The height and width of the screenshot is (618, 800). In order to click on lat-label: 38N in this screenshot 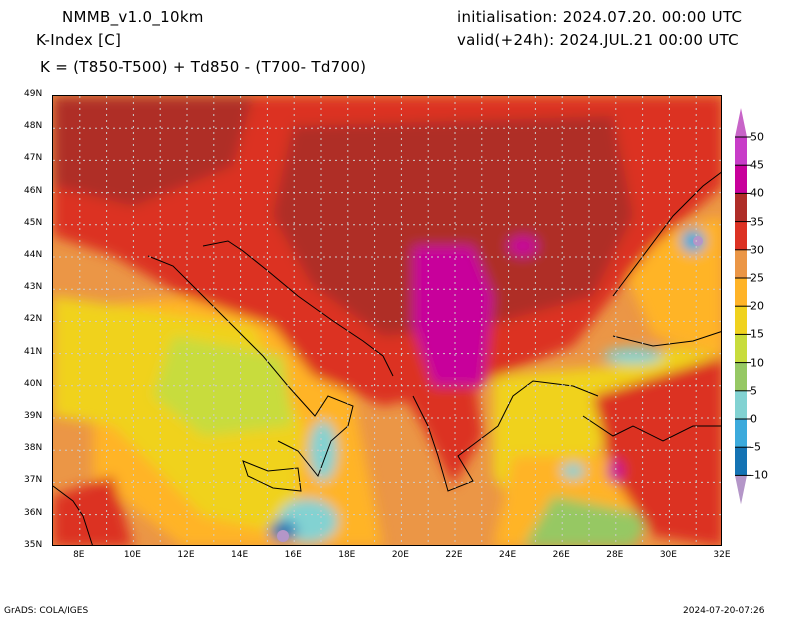, I will do `click(33, 448)`.